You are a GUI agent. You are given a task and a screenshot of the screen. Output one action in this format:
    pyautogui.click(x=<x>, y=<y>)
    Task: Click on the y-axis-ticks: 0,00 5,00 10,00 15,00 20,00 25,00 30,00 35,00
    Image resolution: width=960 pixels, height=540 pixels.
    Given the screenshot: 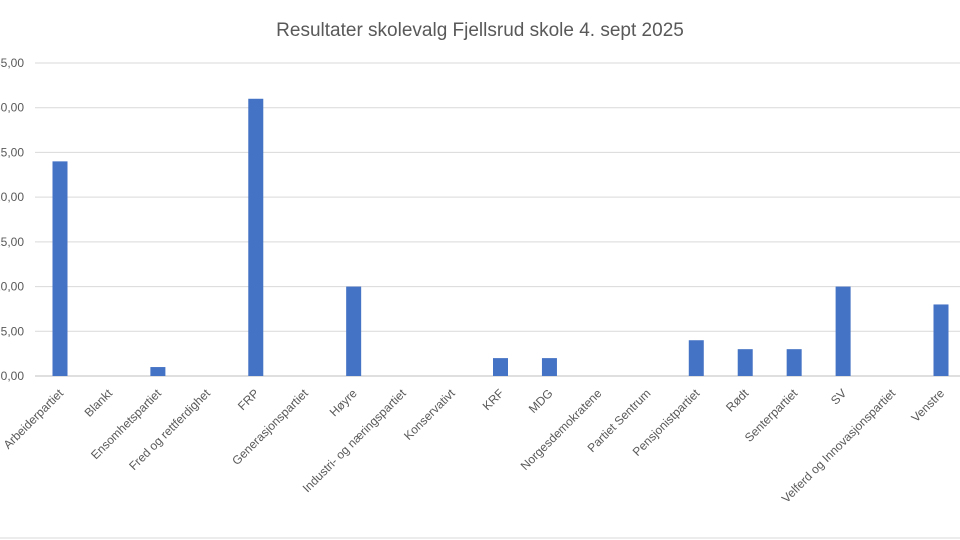 What is the action you would take?
    pyautogui.click(x=12, y=219)
    